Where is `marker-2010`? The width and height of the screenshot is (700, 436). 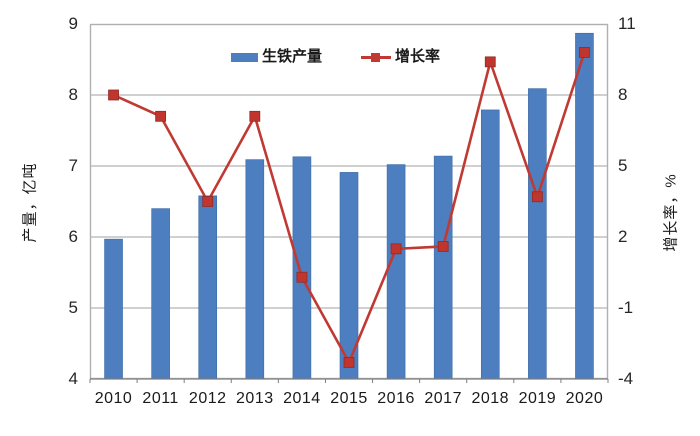
marker-2010 is located at coordinates (113, 95).